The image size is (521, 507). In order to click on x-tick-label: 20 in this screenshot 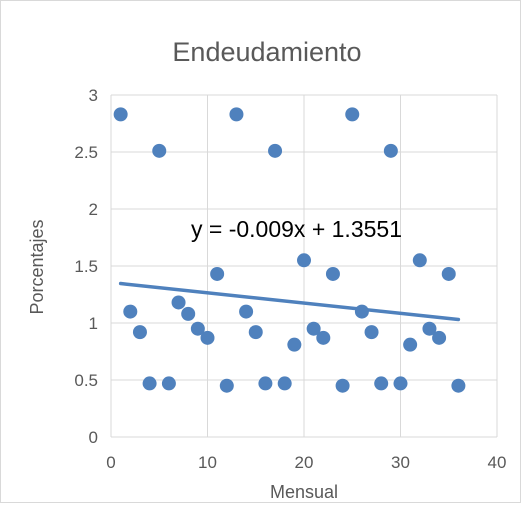, I will do `click(304, 462)`.